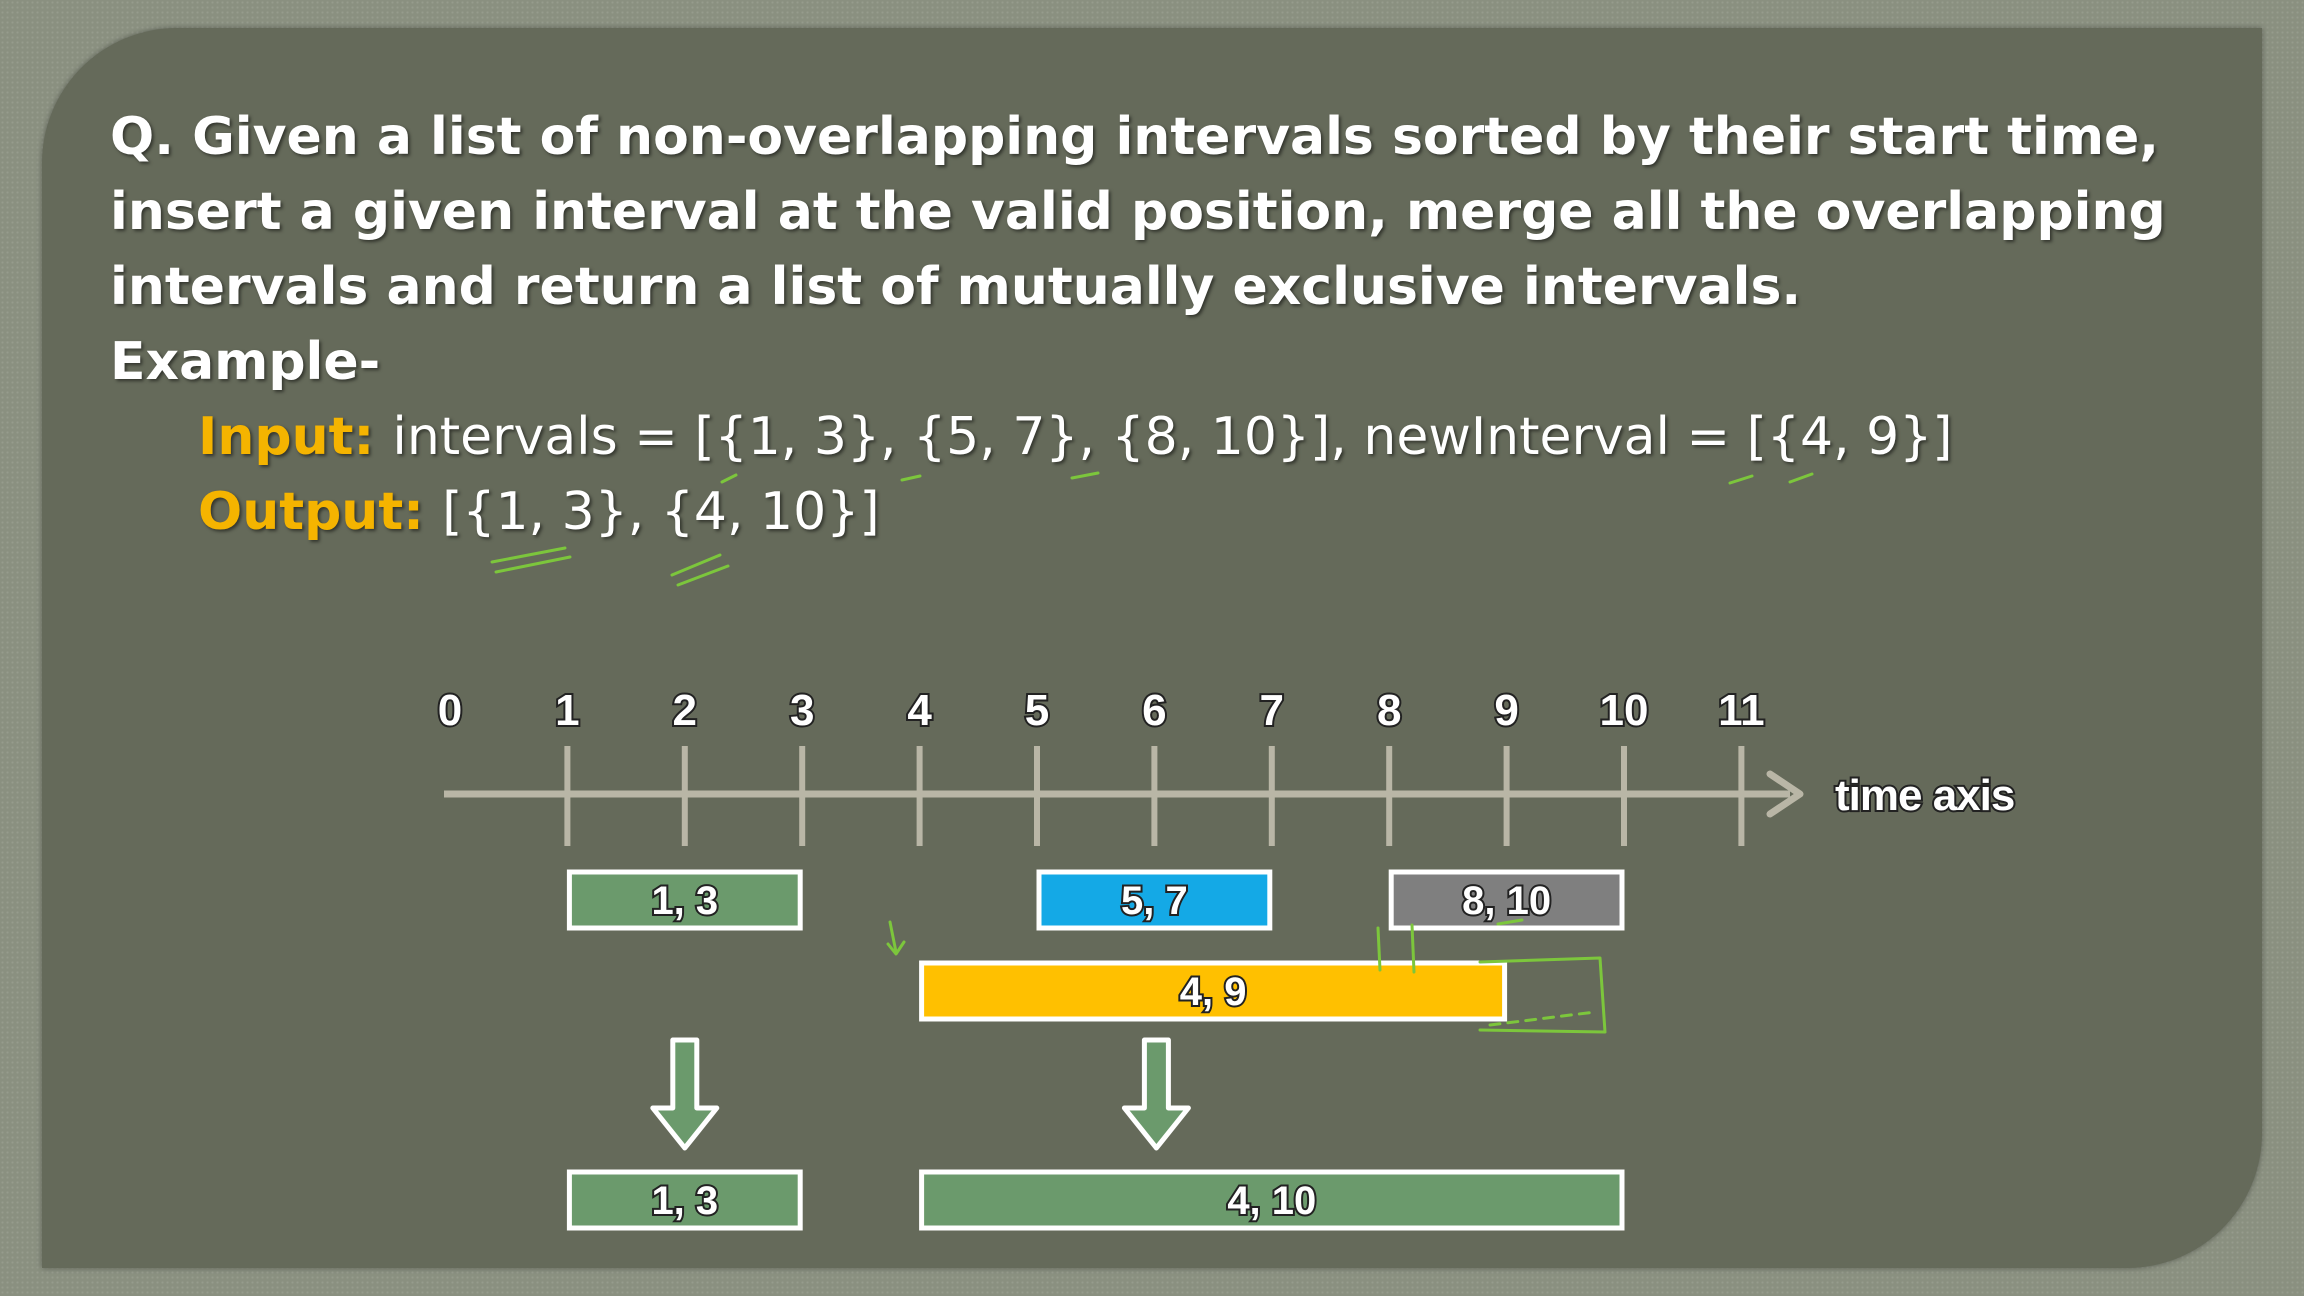 This screenshot has height=1296, width=2304. Describe the element at coordinates (311, 512) in the screenshot. I see `output-label: Output:` at that location.